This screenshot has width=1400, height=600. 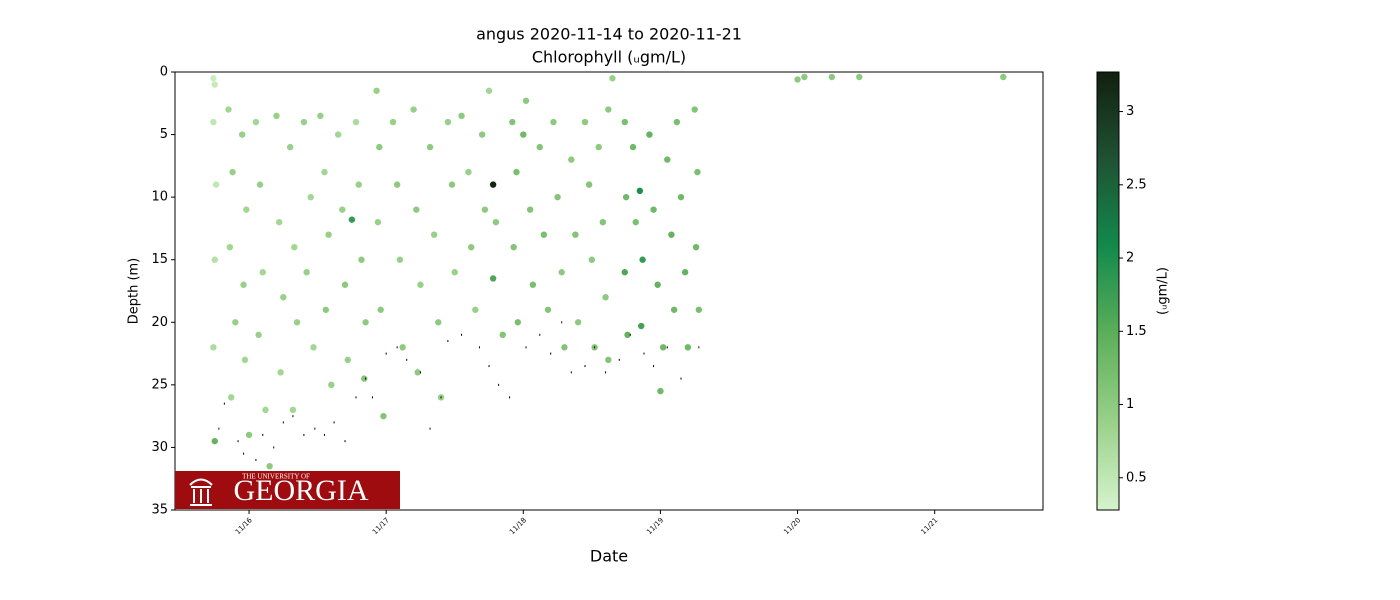 I want to click on logo-line1: THE UNIVERSITY OF, so click(x=276, y=477).